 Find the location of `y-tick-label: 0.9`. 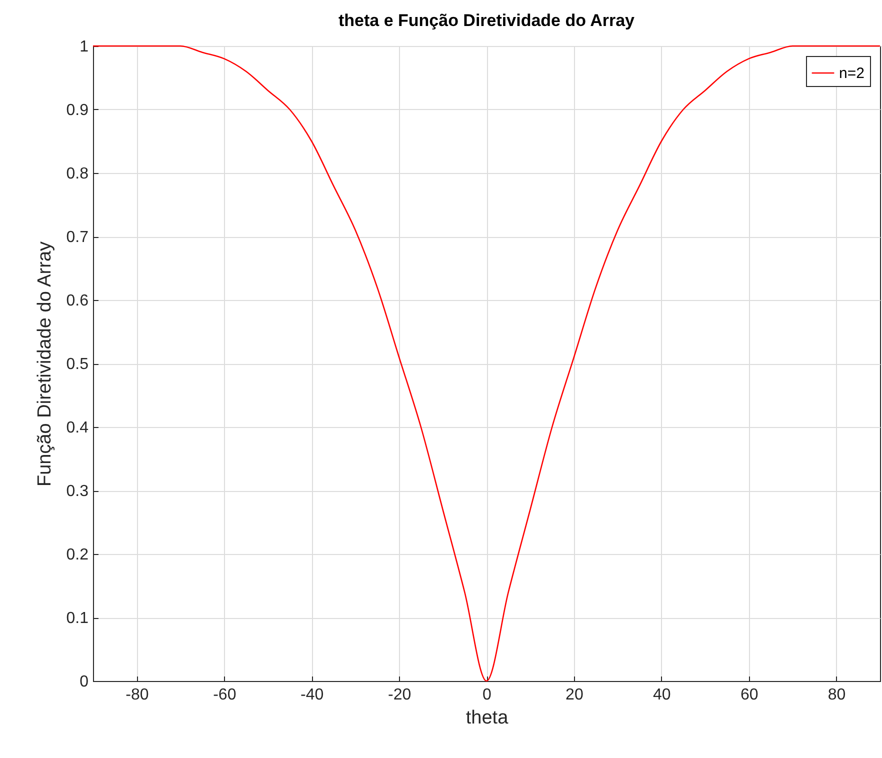

y-tick-label: 0.9 is located at coordinates (77, 110).